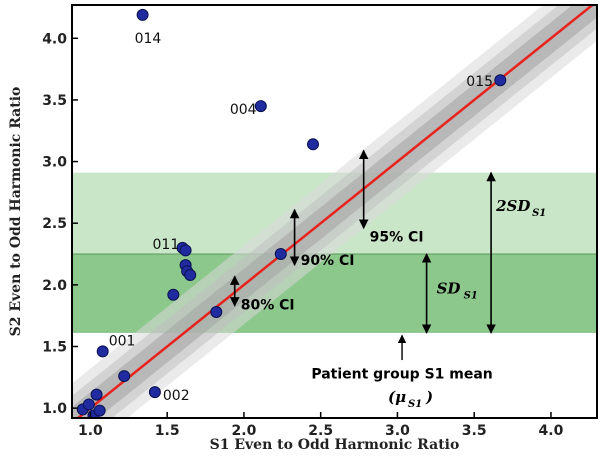 The height and width of the screenshot is (460, 605). I want to click on x-tick-label: 2.5, so click(320, 431).